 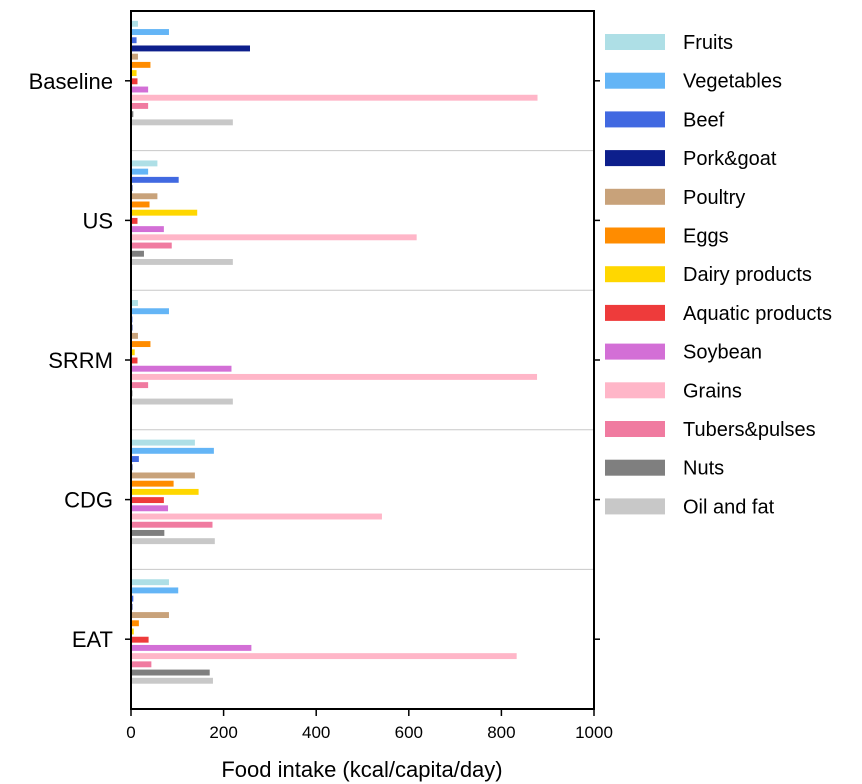 I want to click on bar-nuts-us, so click(x=137, y=253).